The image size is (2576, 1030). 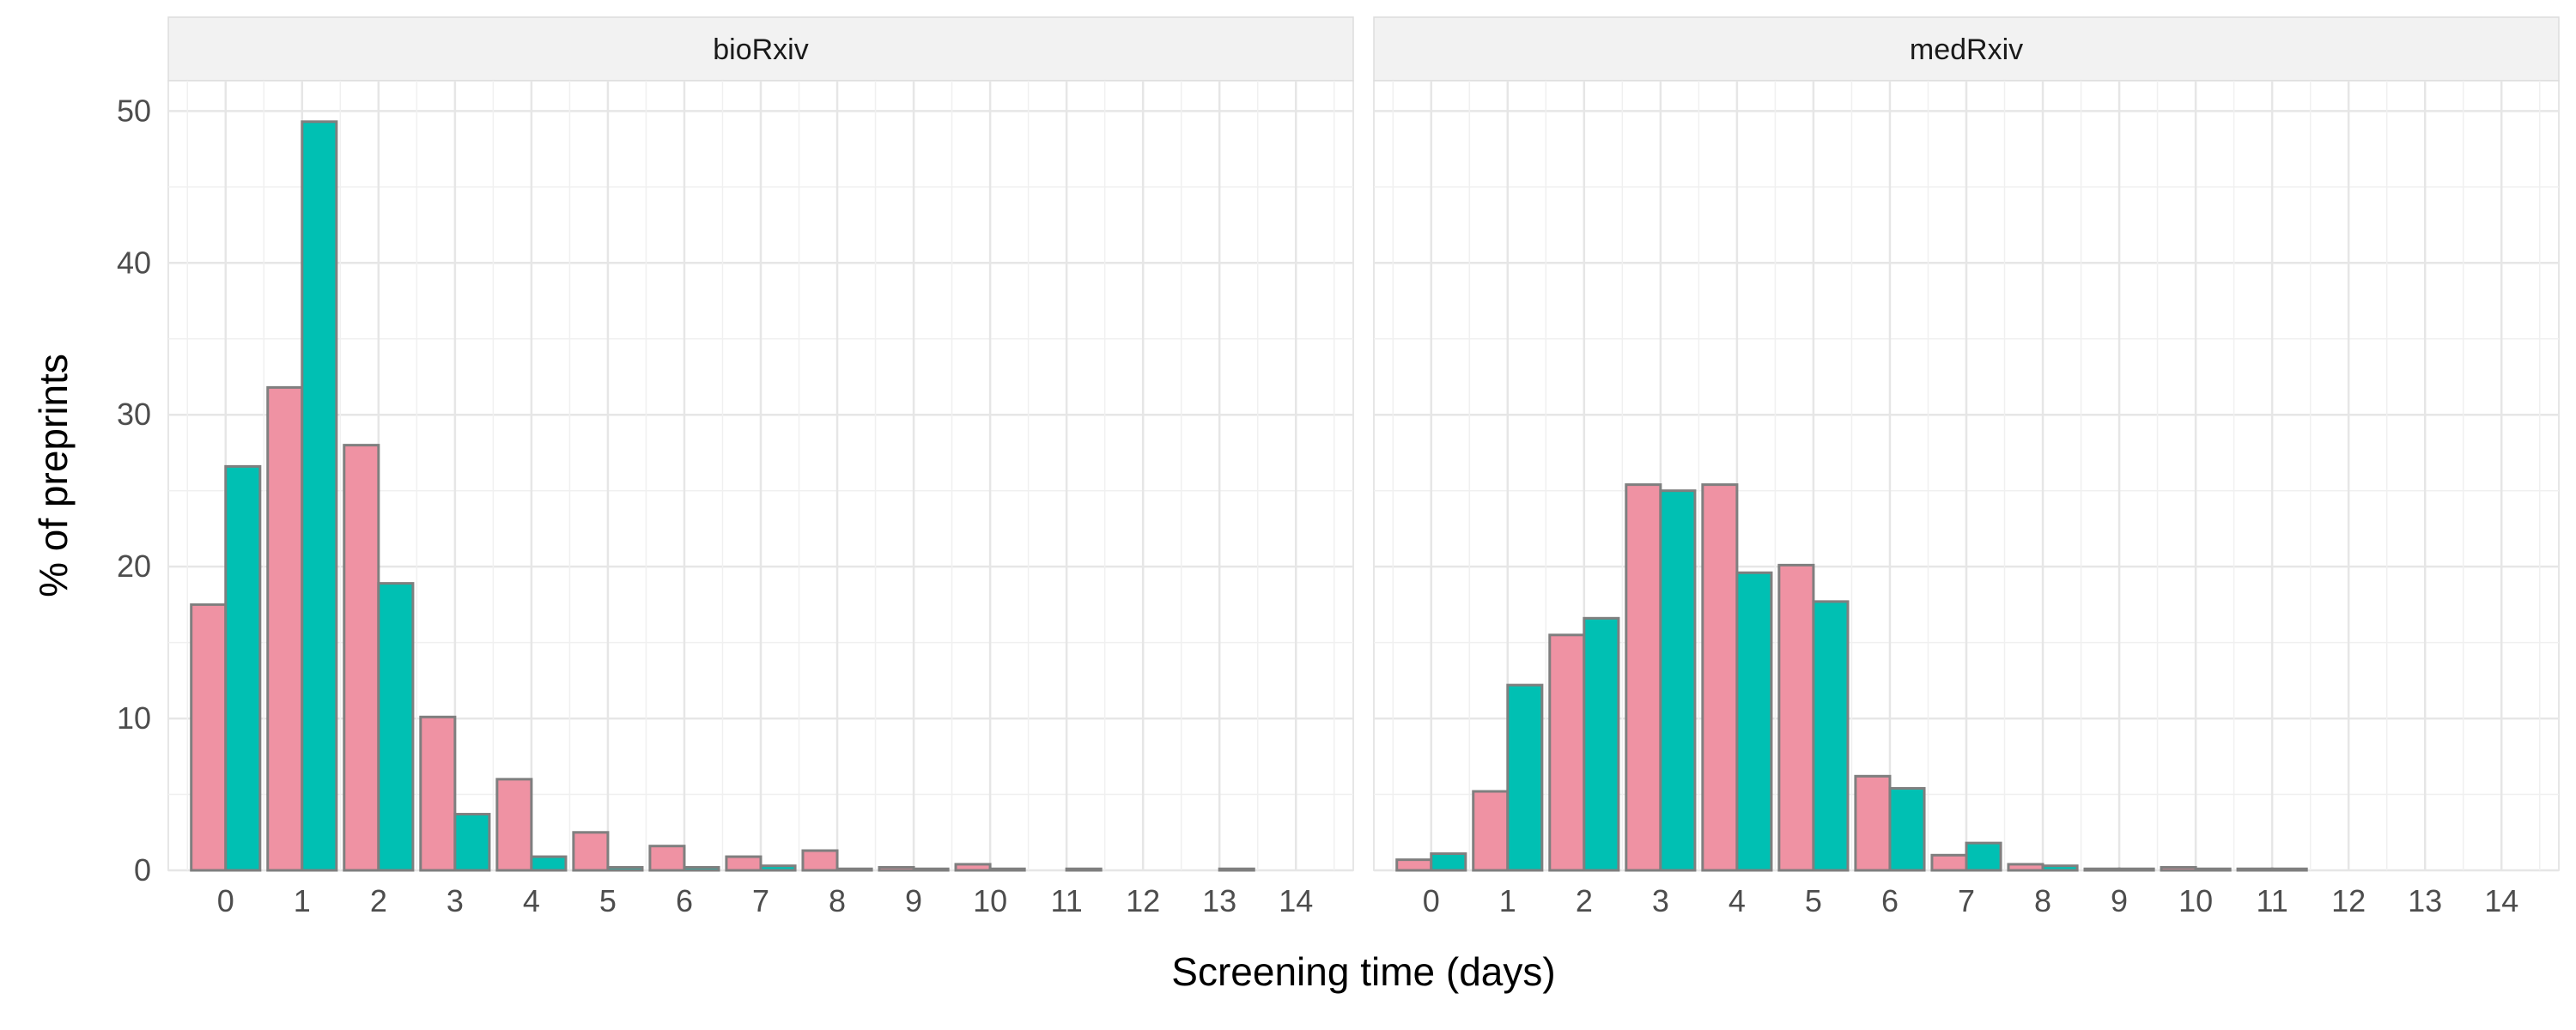 I want to click on y-axis-ticks: 0 10 20 30 40 50, so click(x=134, y=490).